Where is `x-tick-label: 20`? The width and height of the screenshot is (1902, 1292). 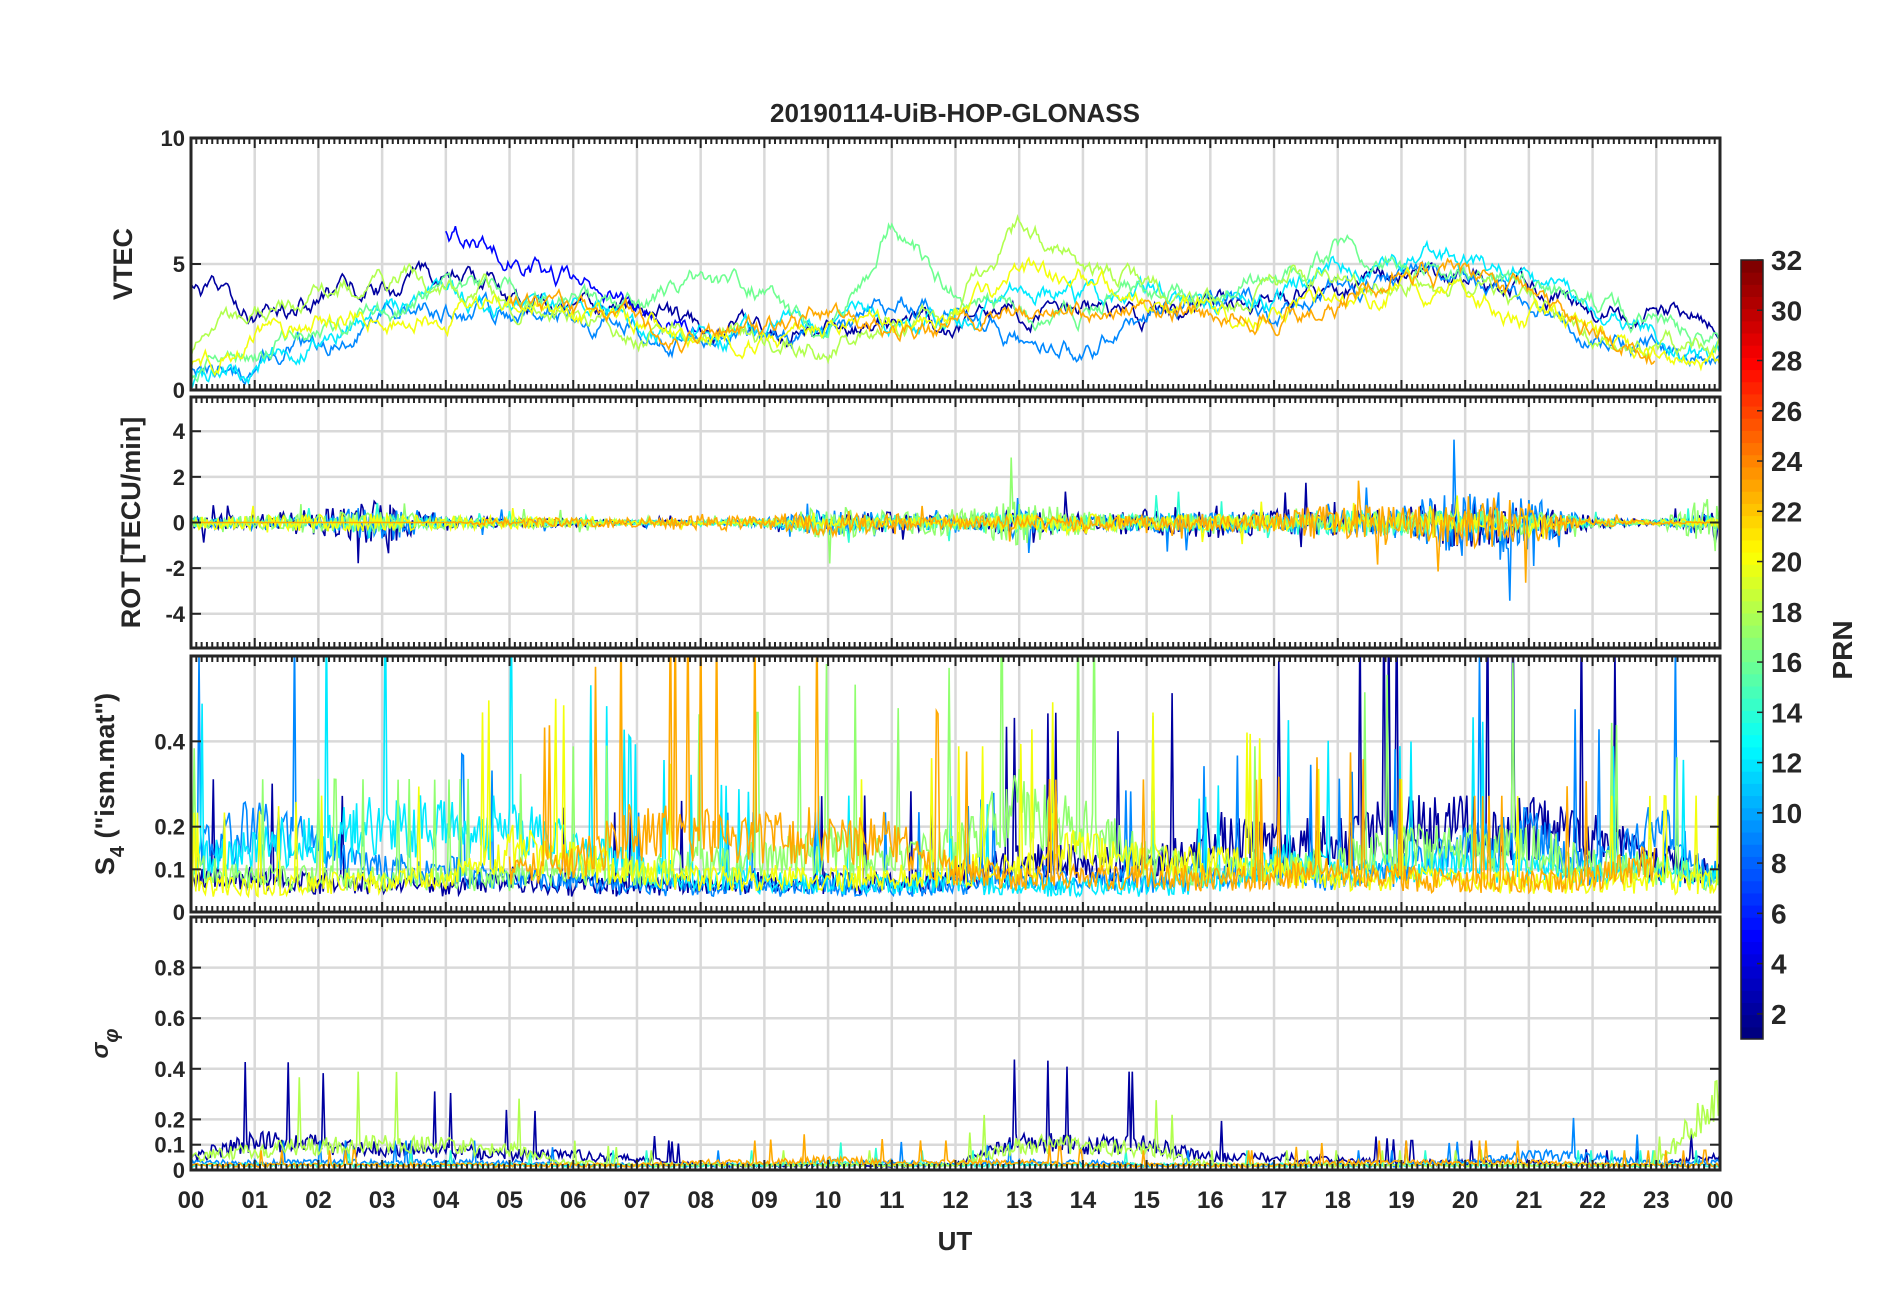 x-tick-label: 20 is located at coordinates (1465, 1200).